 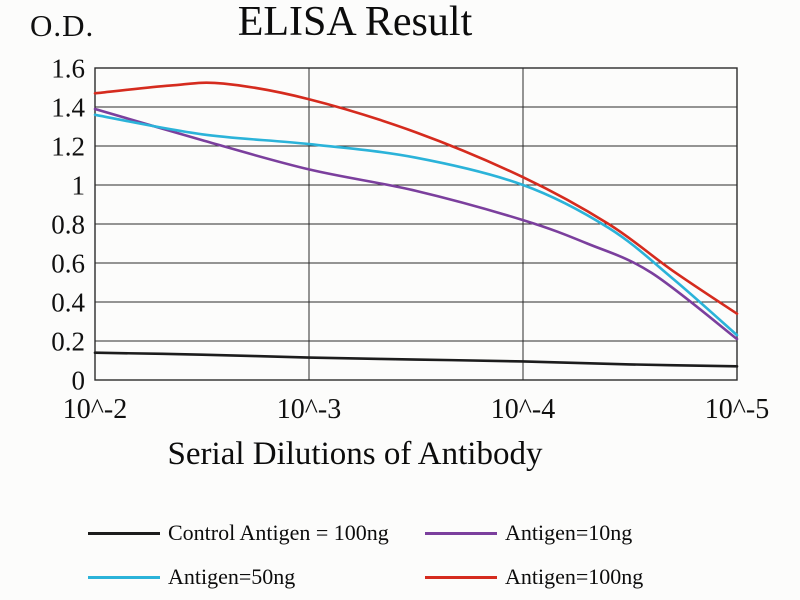 I want to click on x-tick-label: 10^-3, so click(x=309, y=409).